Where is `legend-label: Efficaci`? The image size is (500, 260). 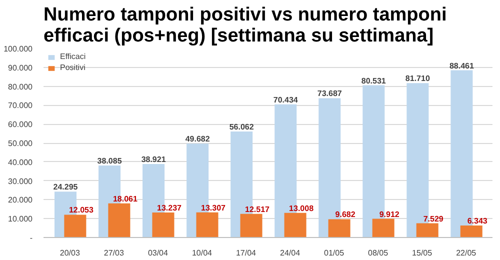
legend-label: Efficaci is located at coordinates (73, 56).